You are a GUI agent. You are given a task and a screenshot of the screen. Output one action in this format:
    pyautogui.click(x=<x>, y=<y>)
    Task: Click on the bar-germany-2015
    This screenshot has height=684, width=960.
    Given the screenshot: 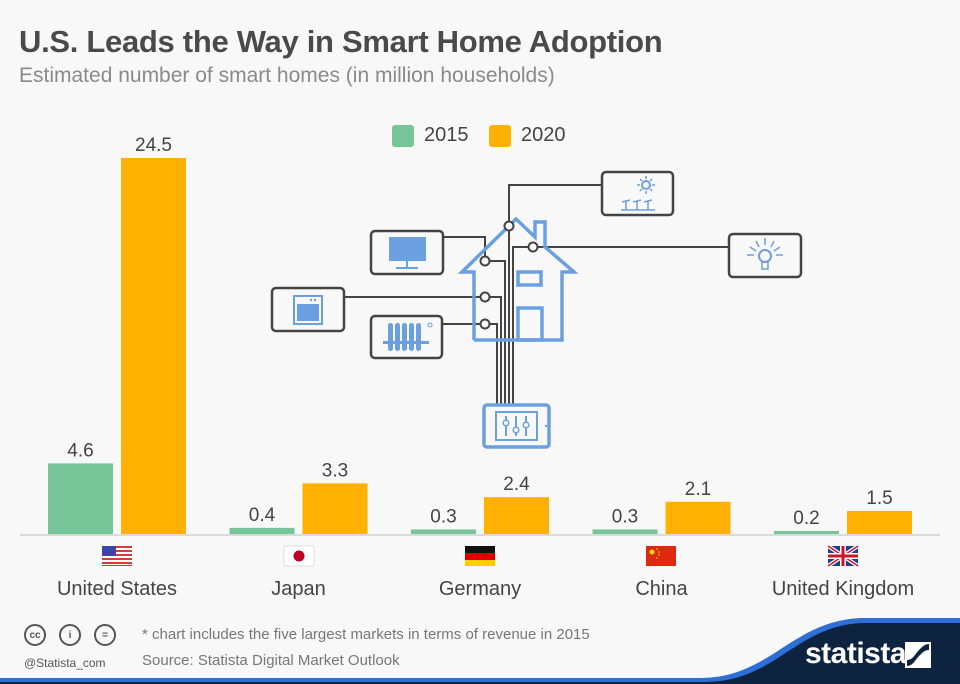 What is the action you would take?
    pyautogui.click(x=443, y=531)
    